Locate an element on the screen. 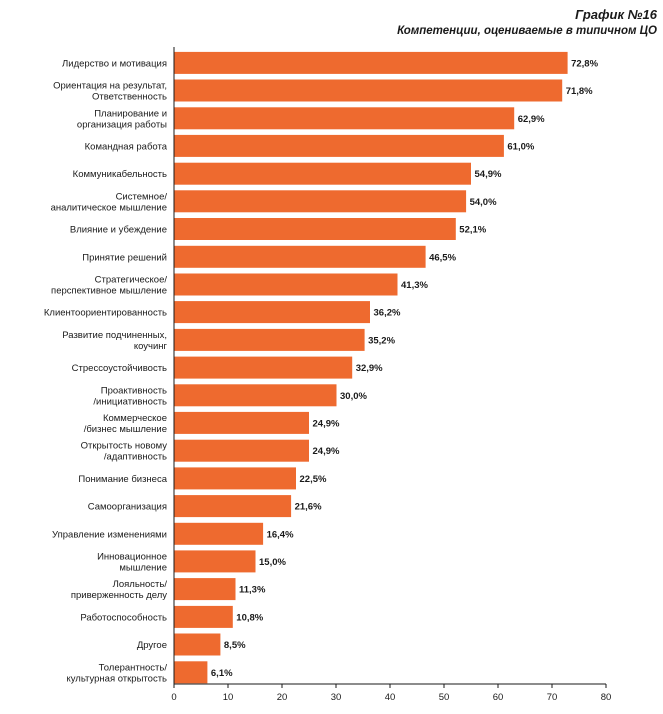  bar-value-label: 54,9% is located at coordinates (488, 174).